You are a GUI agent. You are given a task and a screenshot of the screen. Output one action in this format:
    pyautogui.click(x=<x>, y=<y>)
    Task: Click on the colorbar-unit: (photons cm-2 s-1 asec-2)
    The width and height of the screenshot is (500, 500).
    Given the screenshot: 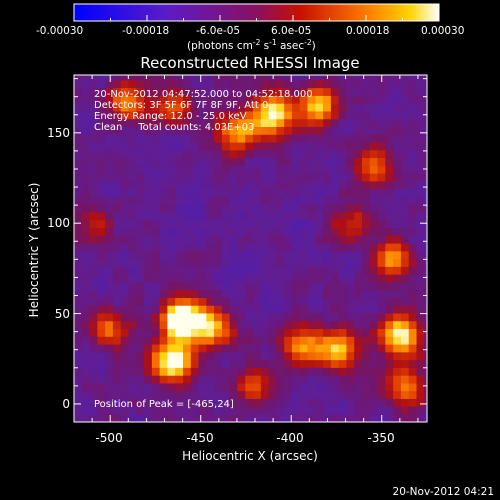 What is the action you would take?
    pyautogui.click(x=251, y=45)
    